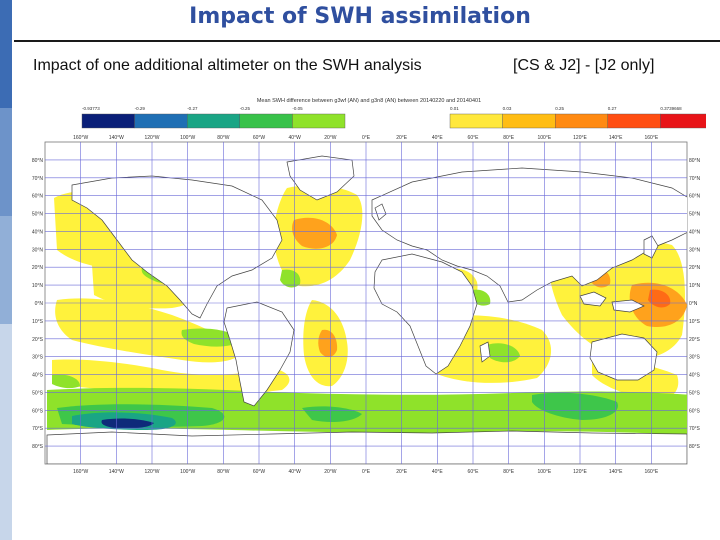  I want to click on latitude-label-right: 20°S, so click(695, 340).